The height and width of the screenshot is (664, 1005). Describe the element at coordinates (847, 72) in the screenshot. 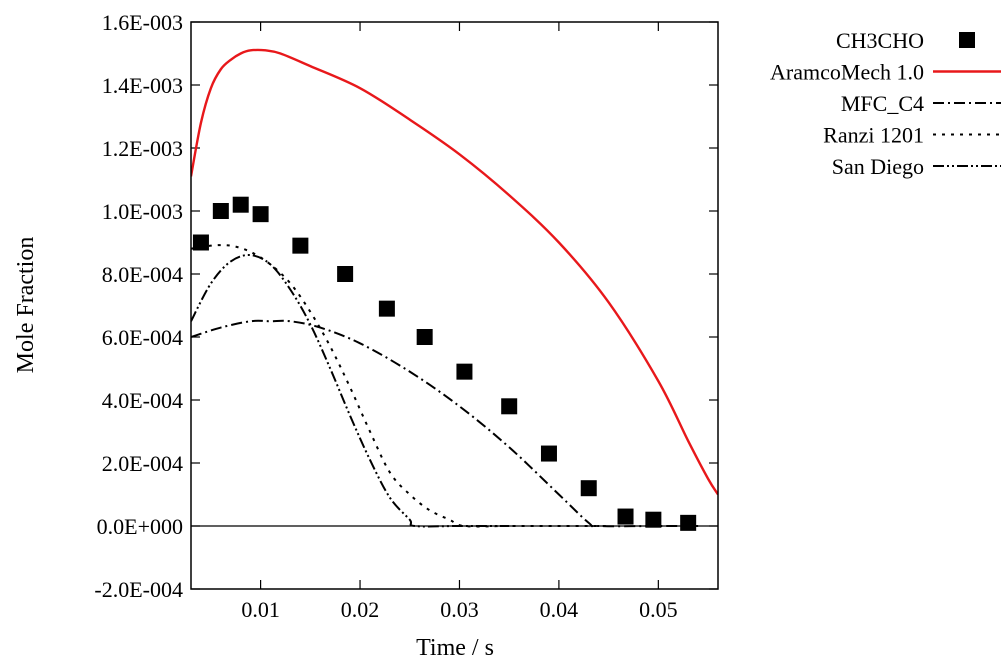

I see `legend-label: AramcoMech 1.0` at that location.